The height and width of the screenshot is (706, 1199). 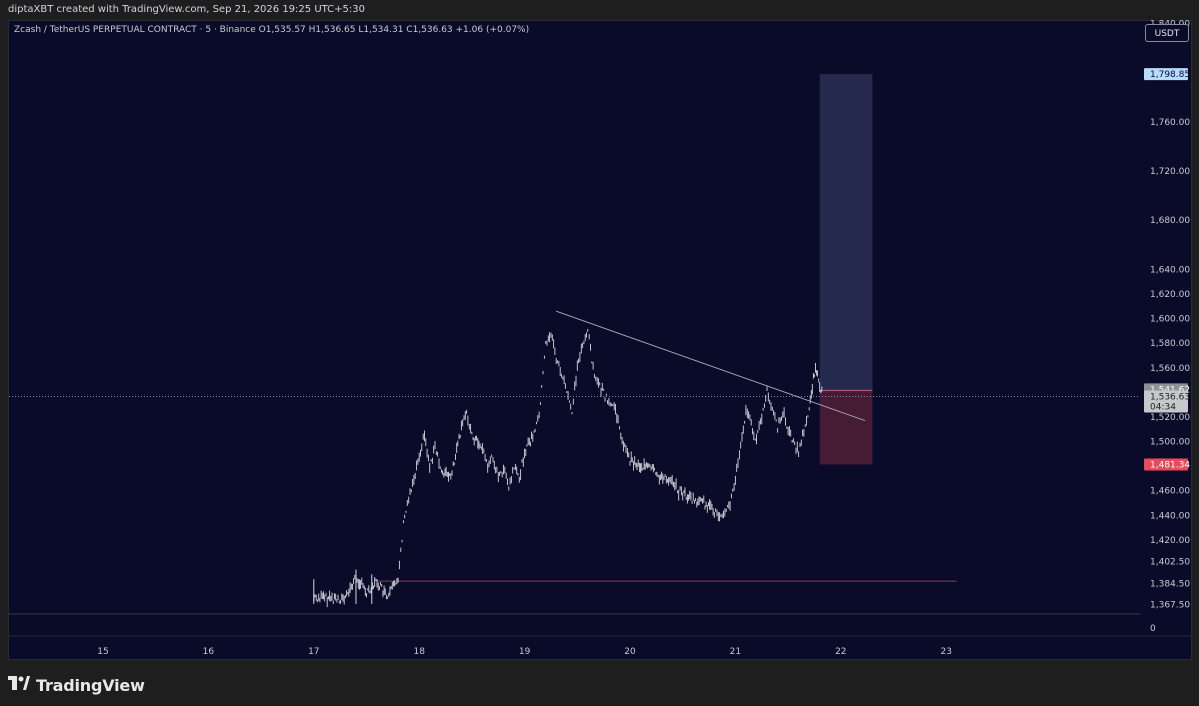 I want to click on y-tick-label: 1,440.00, so click(x=1170, y=516).